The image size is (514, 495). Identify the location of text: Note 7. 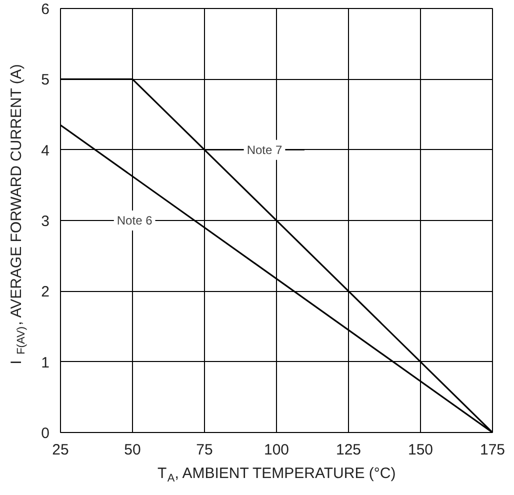
(264, 149).